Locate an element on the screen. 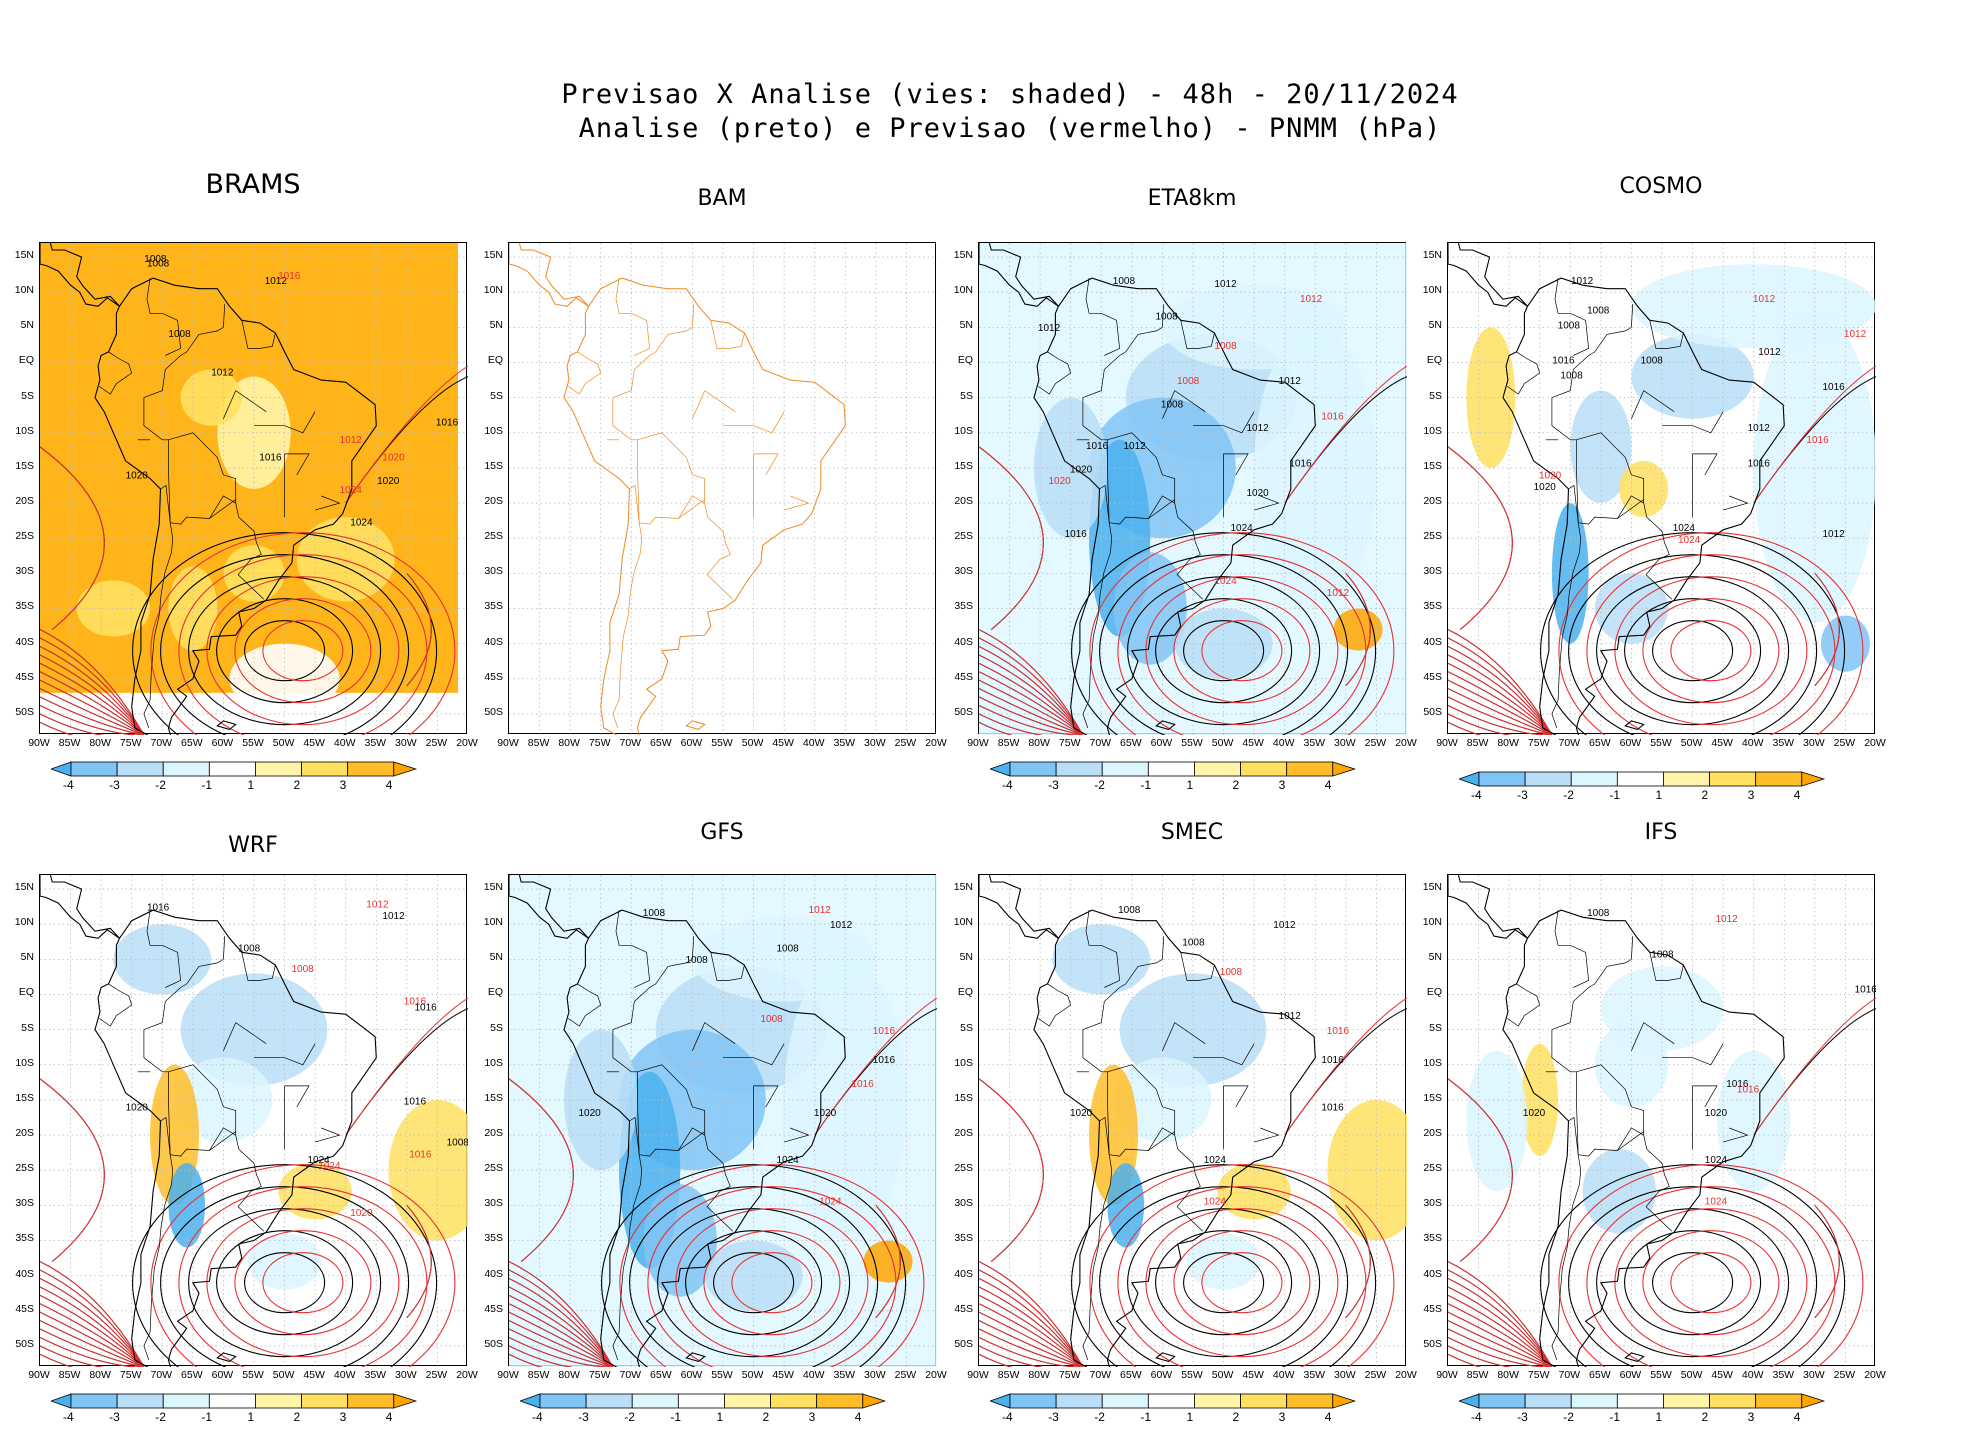 The image size is (1964, 1436). colorbar-label: -2 is located at coordinates (1099, 785).